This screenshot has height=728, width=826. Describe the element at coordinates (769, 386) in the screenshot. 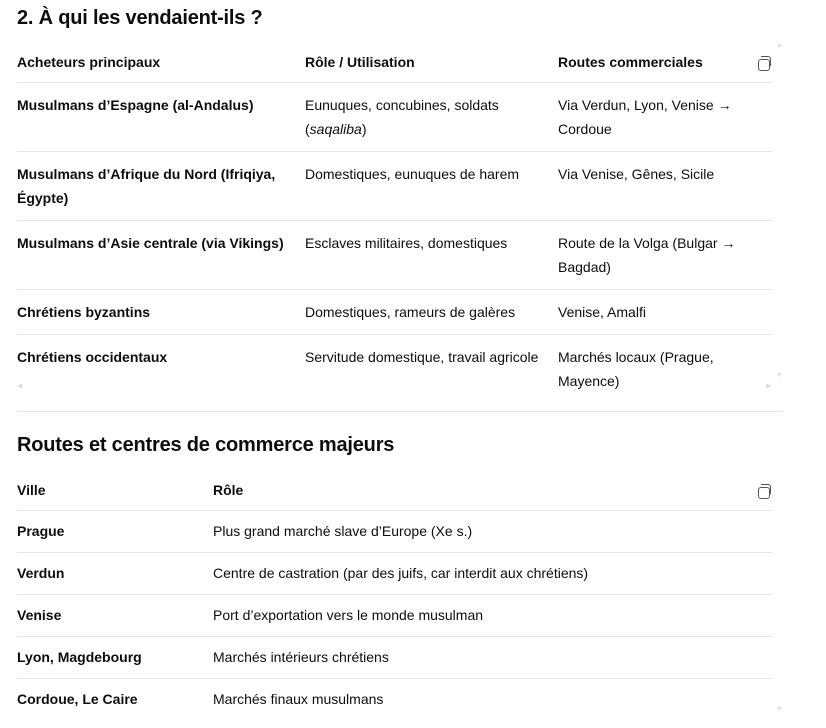

I see `scroll-right-arrow: ▶` at that location.